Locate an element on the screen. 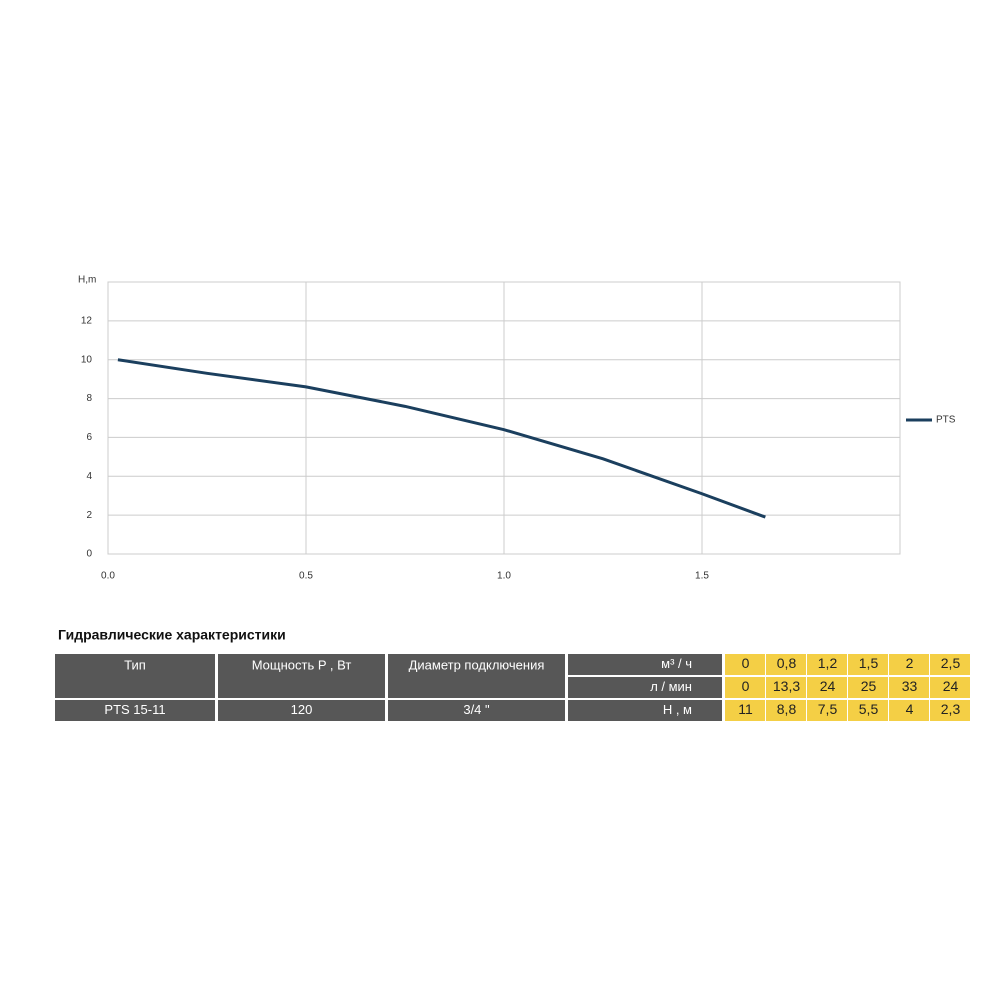 The width and height of the screenshot is (1000, 1005). y-tick-label: 4 is located at coordinates (89, 476).